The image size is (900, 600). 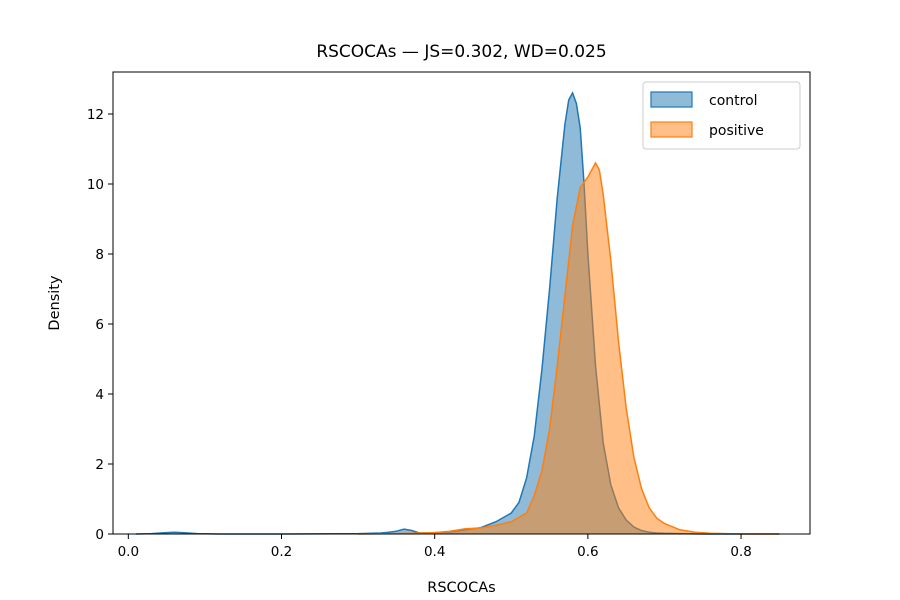 I want to click on x-tick-label: 0.2, so click(x=281, y=552).